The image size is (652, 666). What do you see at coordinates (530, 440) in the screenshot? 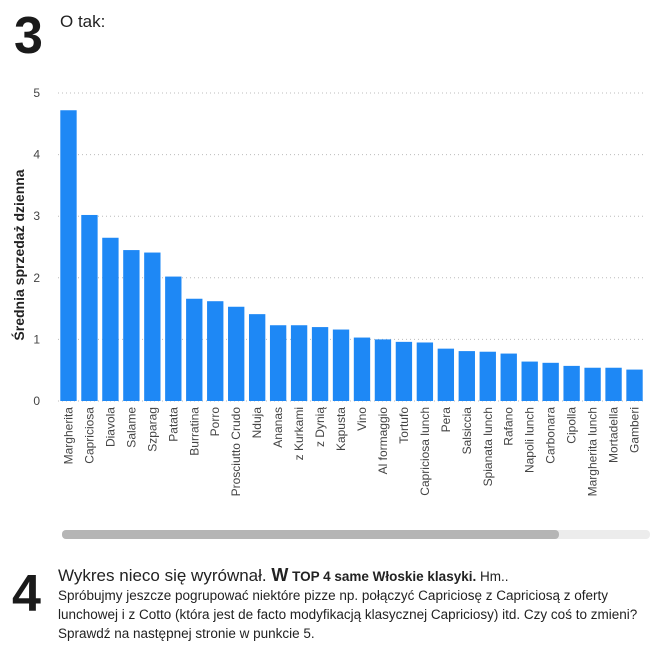
I see `x-tick-label: Napoli lunch` at bounding box center [530, 440].